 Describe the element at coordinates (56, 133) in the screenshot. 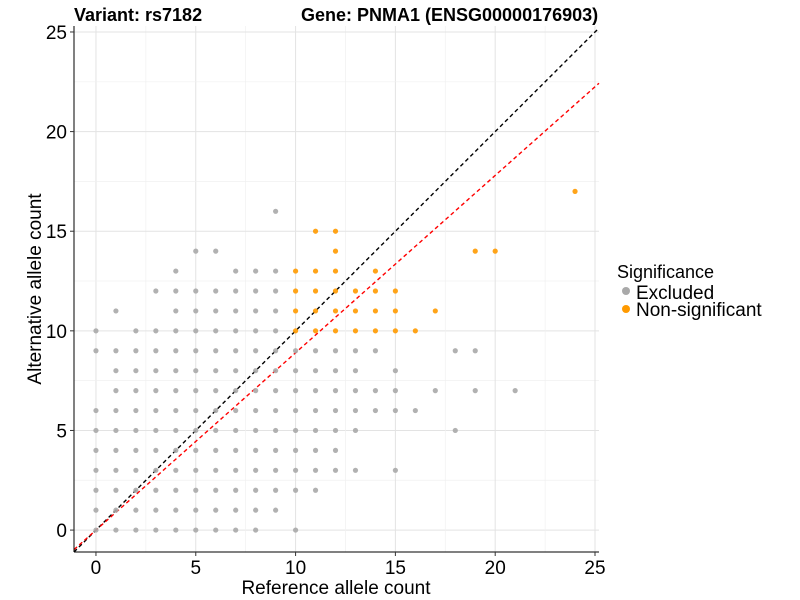

I see `y-tick-label: 20` at that location.